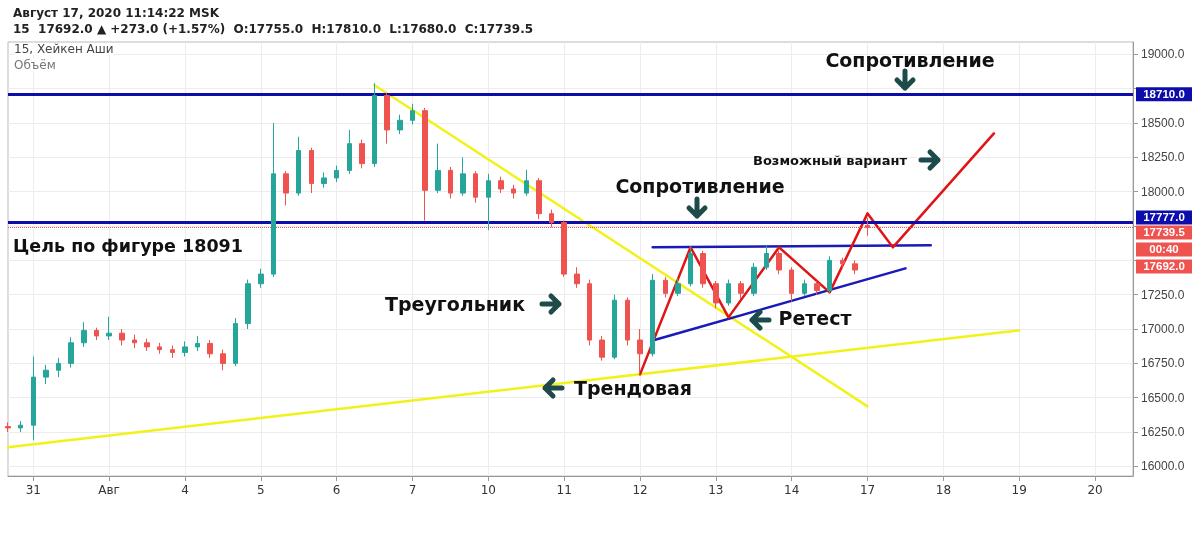 This screenshot has height=536, width=1200. What do you see at coordinates (185, 490) in the screenshot?
I see `x-tick-label: 4` at bounding box center [185, 490].